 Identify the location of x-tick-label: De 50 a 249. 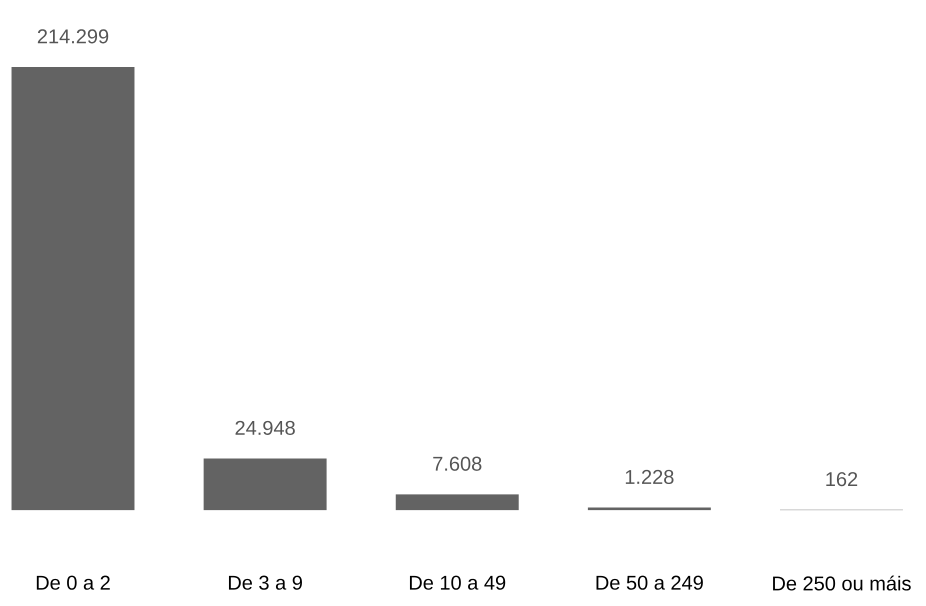
(649, 583).